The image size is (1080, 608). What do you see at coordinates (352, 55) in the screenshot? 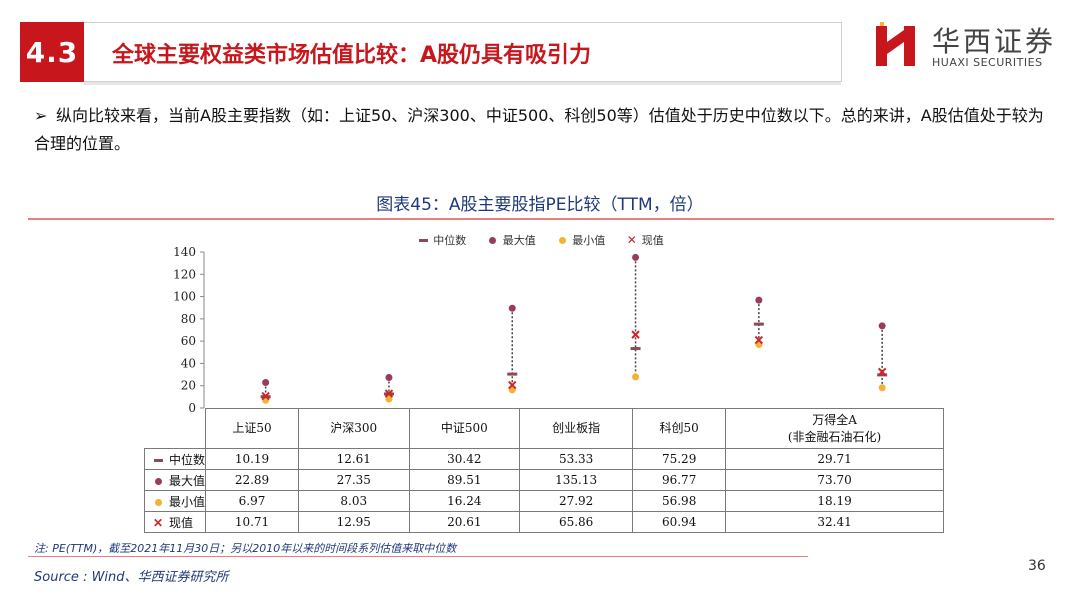
I see `page-title: 全球主要权益类市场估值比较：A股仍具有吸引力` at bounding box center [352, 55].